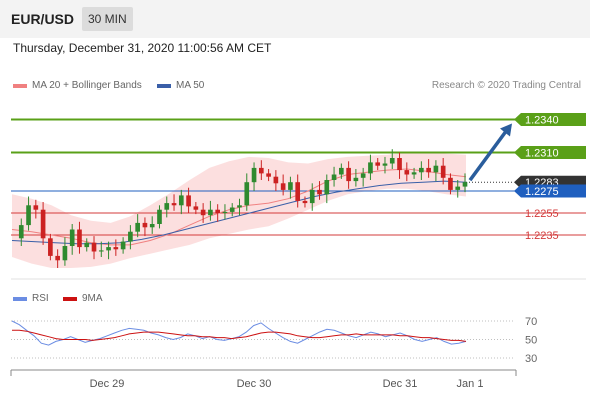 The image size is (590, 400). What do you see at coordinates (506, 130) in the screenshot?
I see `forecast-arrow-head` at bounding box center [506, 130].